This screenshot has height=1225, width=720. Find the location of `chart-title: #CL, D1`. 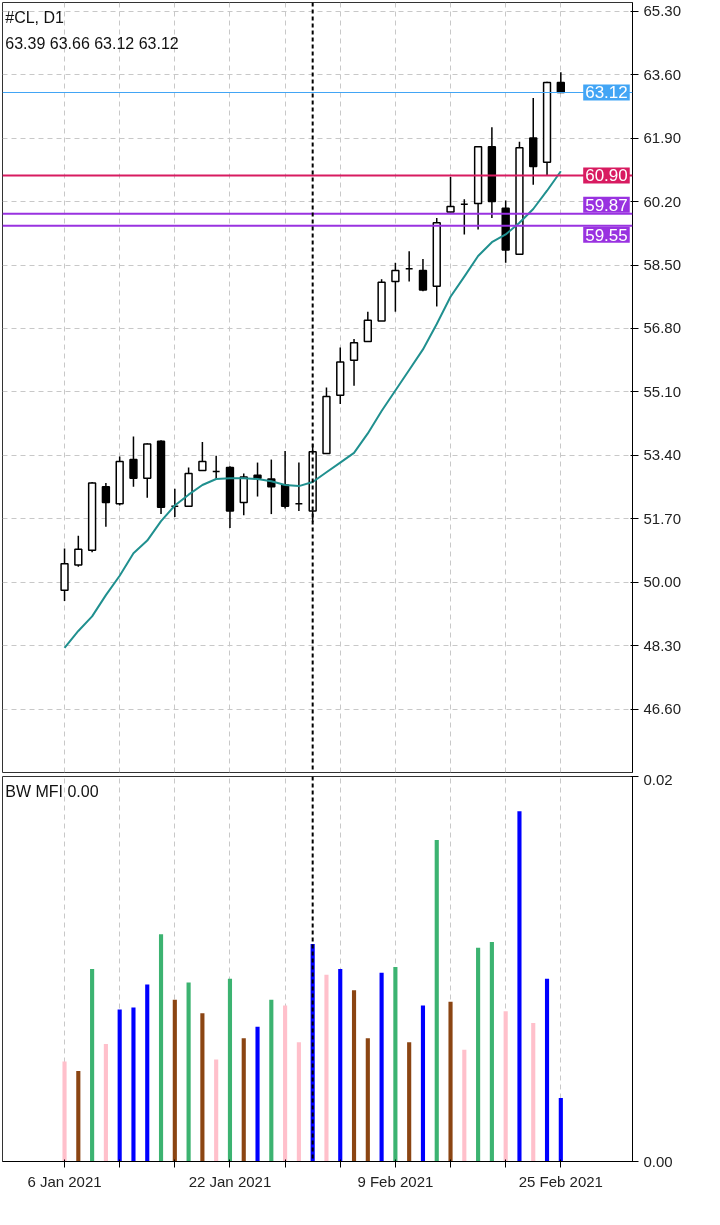

chart-title: #CL, D1 is located at coordinates (35, 17).